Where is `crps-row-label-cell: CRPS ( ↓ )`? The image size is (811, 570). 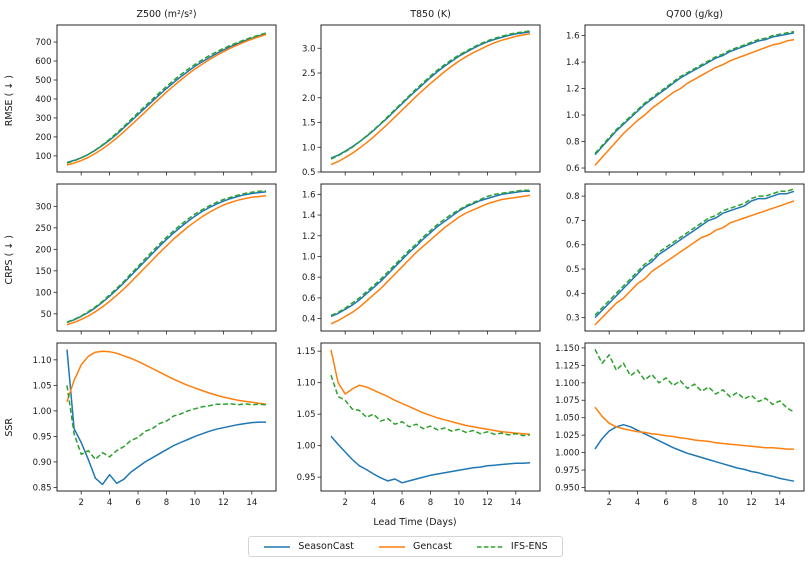 crps-row-label-cell: CRPS ( ↓ ) is located at coordinates (9, 259).